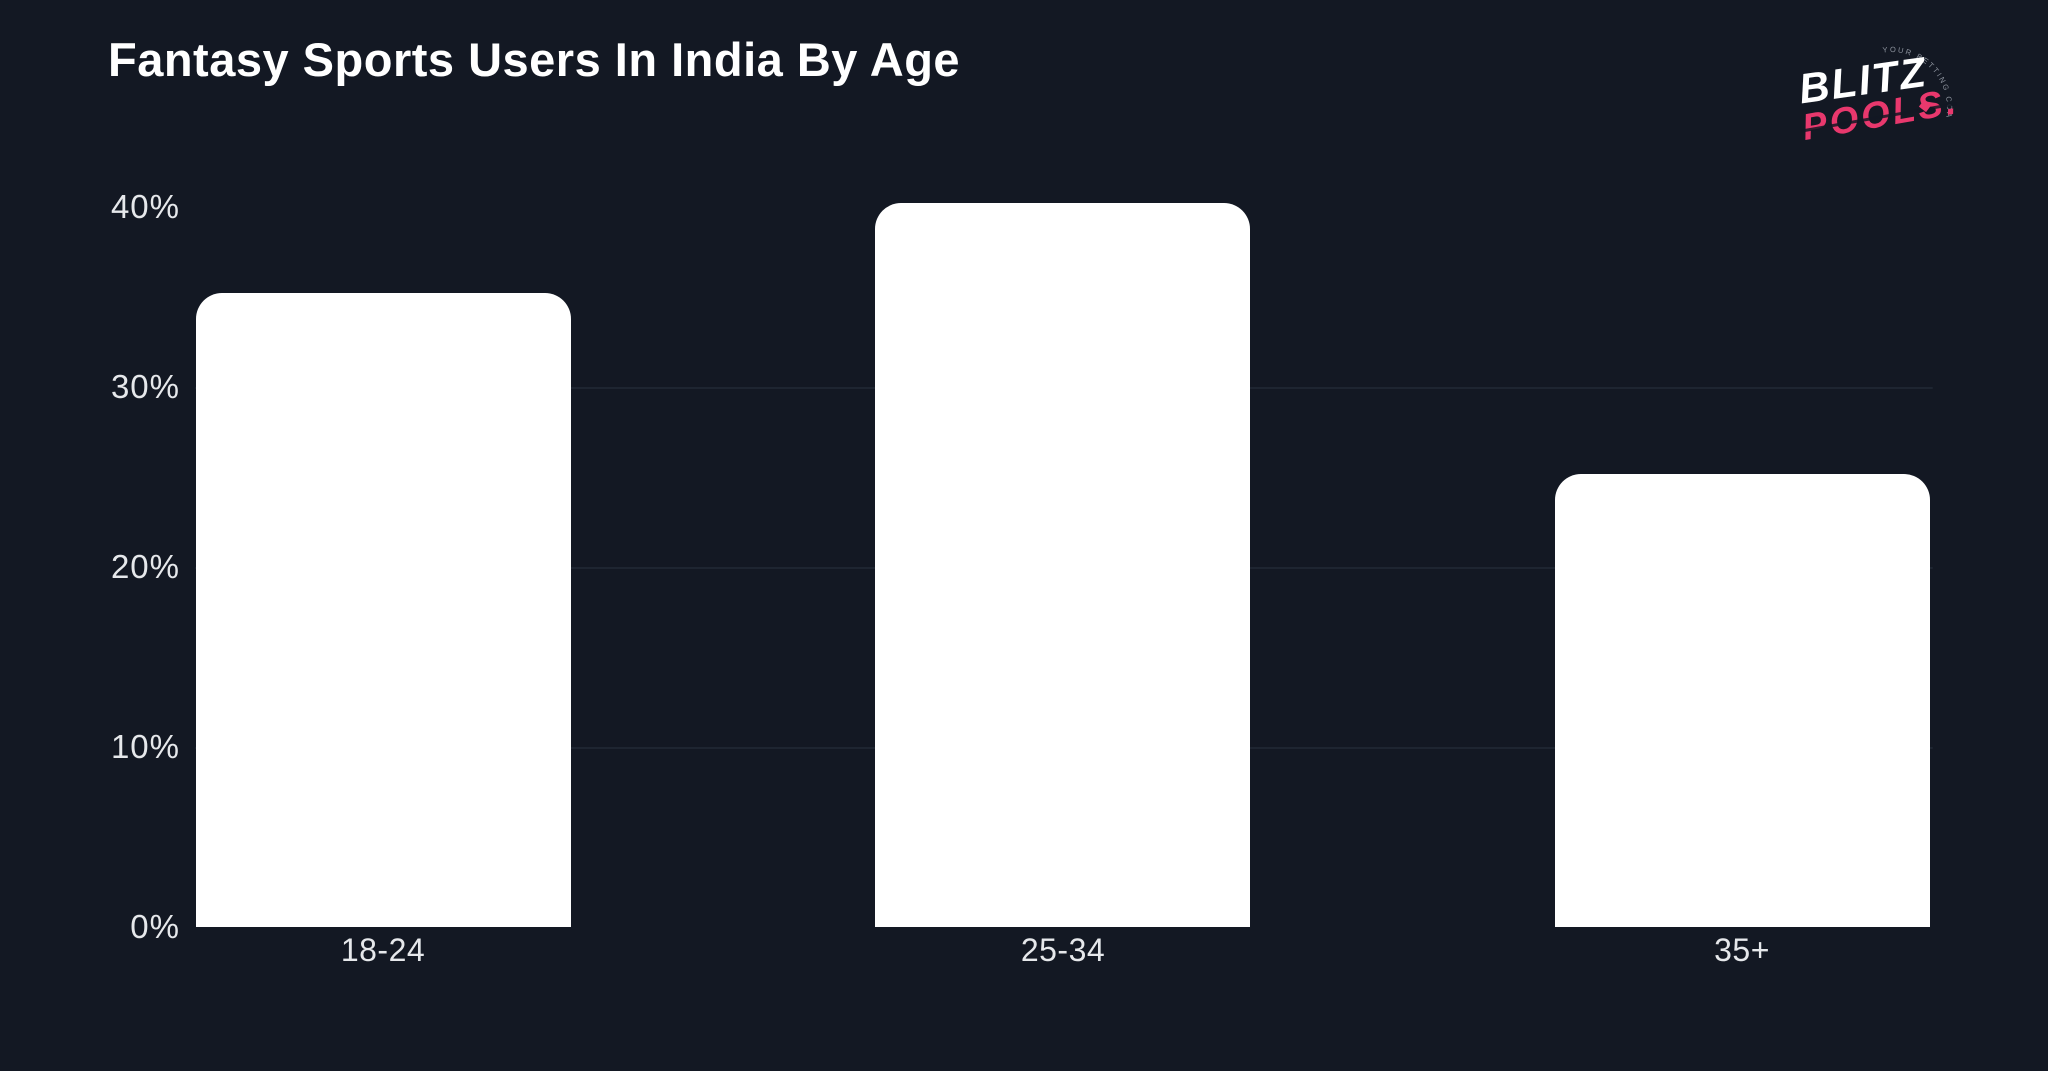  Describe the element at coordinates (145, 206) in the screenshot. I see `y-axis-tick-label: 40%` at that location.